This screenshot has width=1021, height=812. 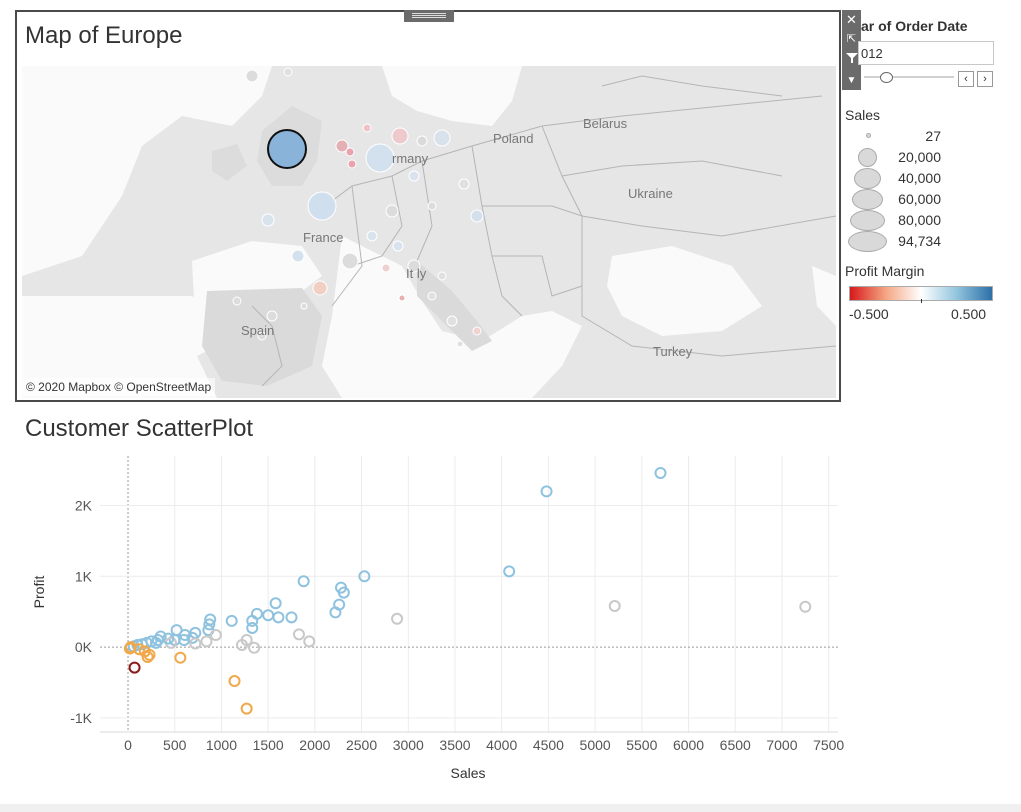 I want to click on map-label-belarus: Belarus, so click(x=605, y=123).